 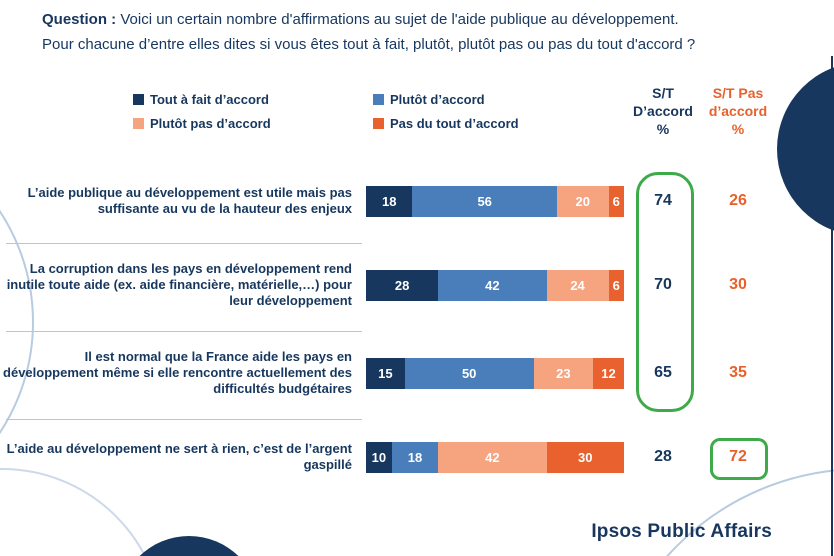 I want to click on right-edge-line, so click(x=832, y=306).